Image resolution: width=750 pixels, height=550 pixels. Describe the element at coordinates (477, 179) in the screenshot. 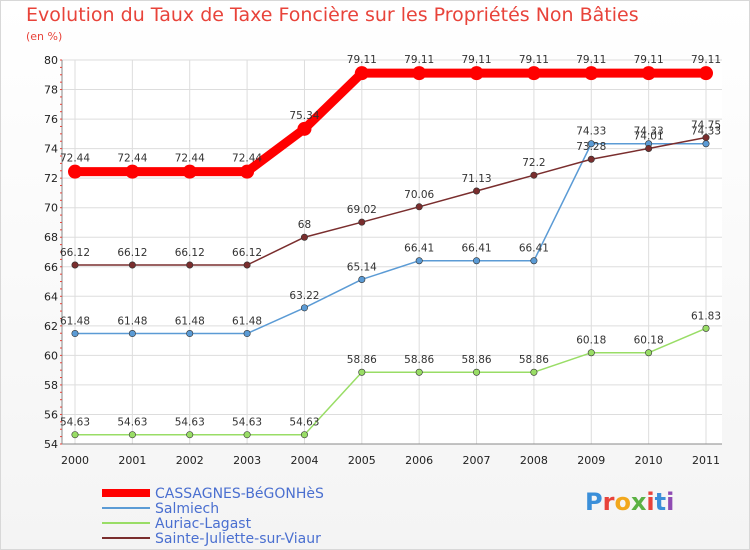

I see `data-label: 71.13` at that location.